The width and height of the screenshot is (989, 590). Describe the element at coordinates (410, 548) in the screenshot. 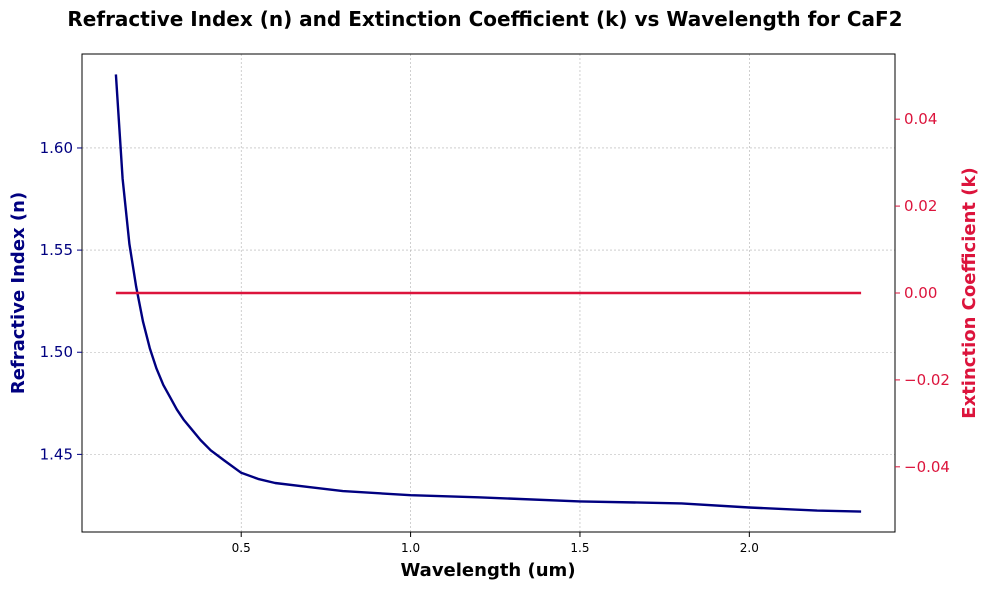

I see `x-tick-label: 1.0` at that location.